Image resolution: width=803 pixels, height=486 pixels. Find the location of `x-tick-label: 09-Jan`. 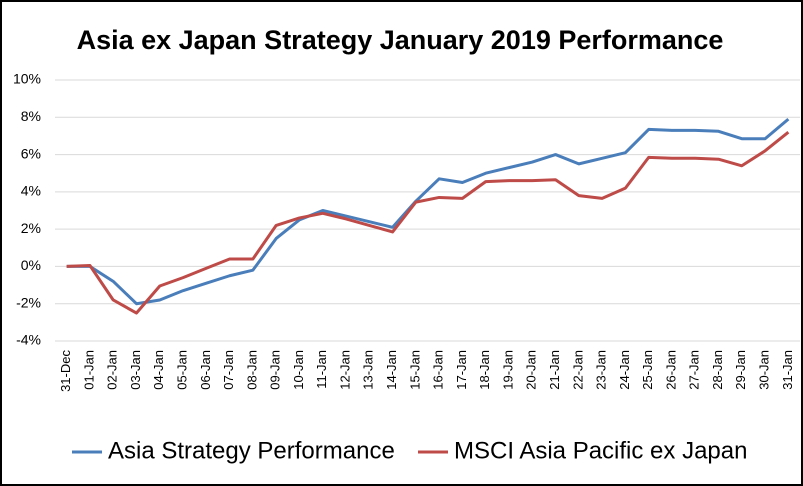

x-tick-label: 09-Jan is located at coordinates (275, 370).